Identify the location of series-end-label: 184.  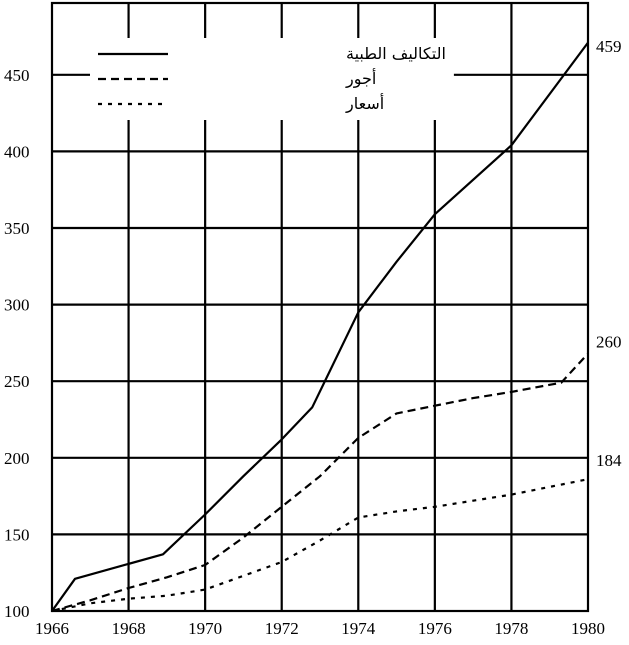
(609, 460).